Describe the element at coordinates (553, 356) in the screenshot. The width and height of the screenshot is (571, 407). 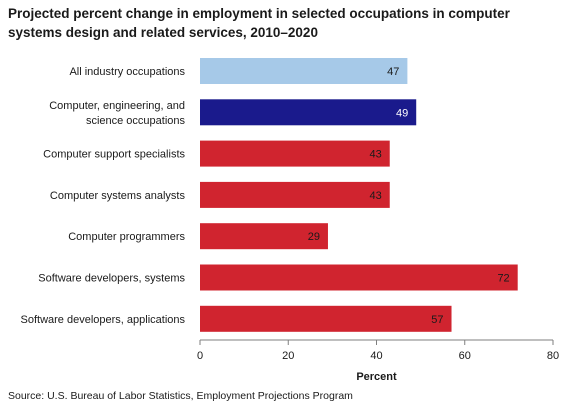
I see `x-tick-label: 80` at that location.